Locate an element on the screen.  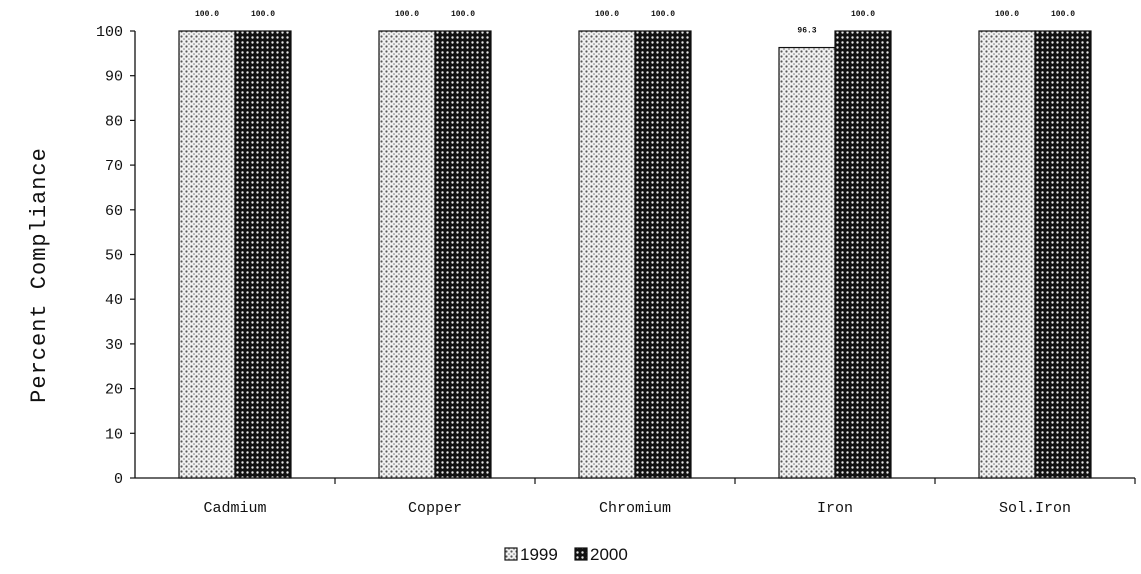
bar-2000-copper is located at coordinates (463, 254).